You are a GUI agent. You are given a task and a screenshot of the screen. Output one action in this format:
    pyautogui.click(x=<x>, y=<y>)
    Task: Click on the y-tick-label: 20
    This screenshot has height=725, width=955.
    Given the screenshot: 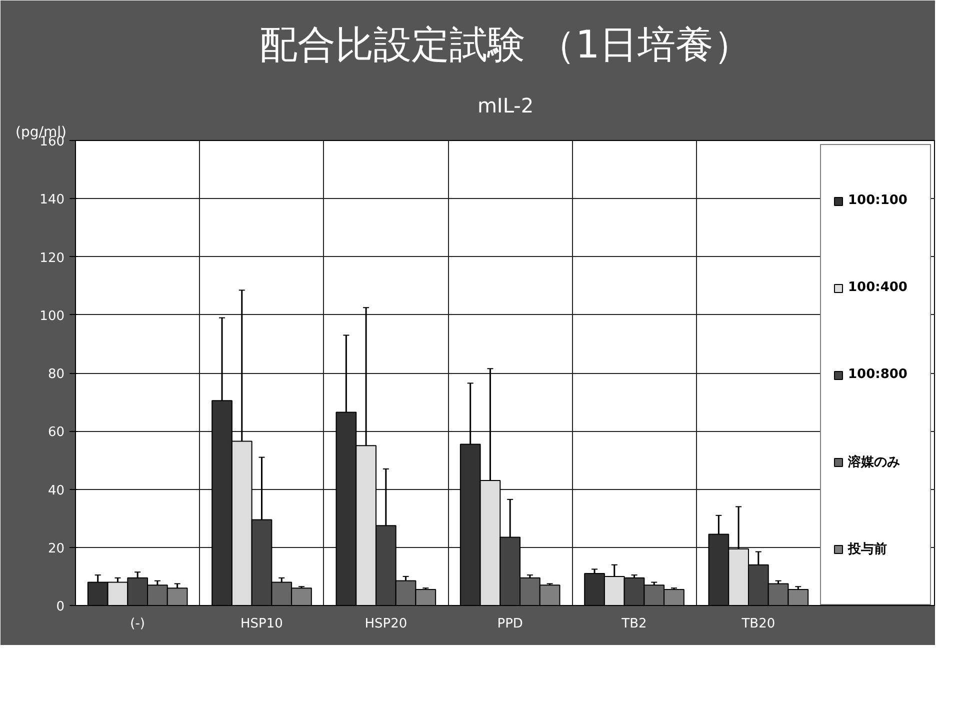 What is the action you would take?
    pyautogui.click(x=56, y=548)
    